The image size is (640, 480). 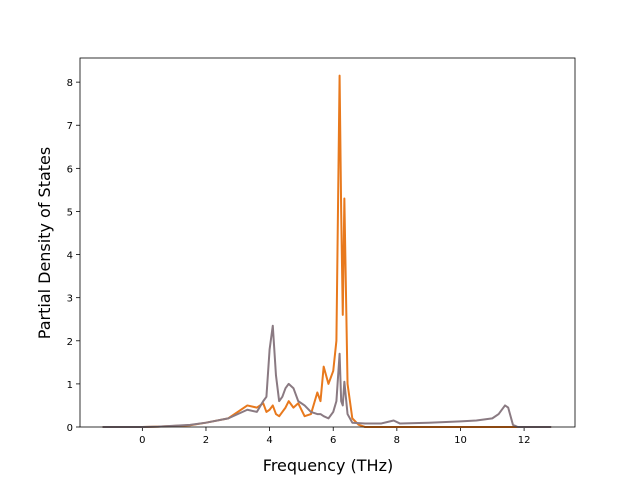 I want to click on x-axis-label: Frequency (THz), so click(x=328, y=465).